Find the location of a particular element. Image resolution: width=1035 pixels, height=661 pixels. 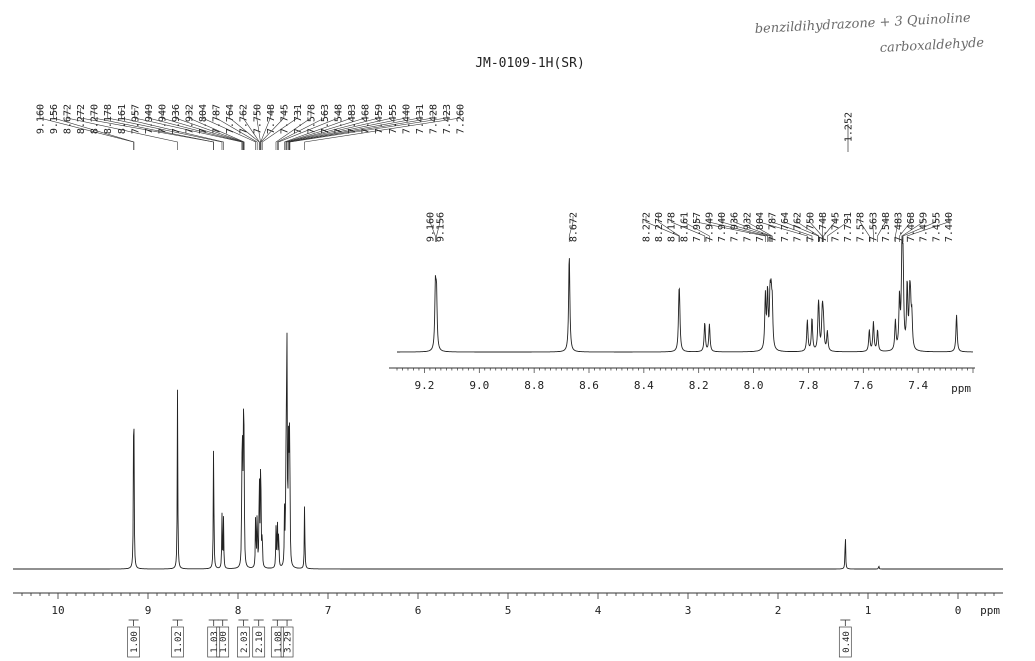

integral-value: 1.08 is located at coordinates (279, 642).